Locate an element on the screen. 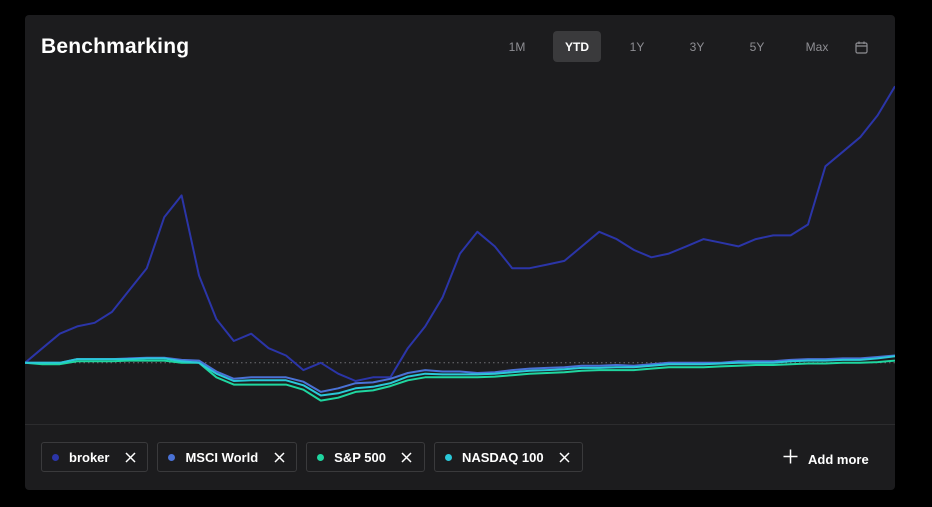 Image resolution: width=932 pixels, height=507 pixels. chip-label: broker is located at coordinates (89, 457).